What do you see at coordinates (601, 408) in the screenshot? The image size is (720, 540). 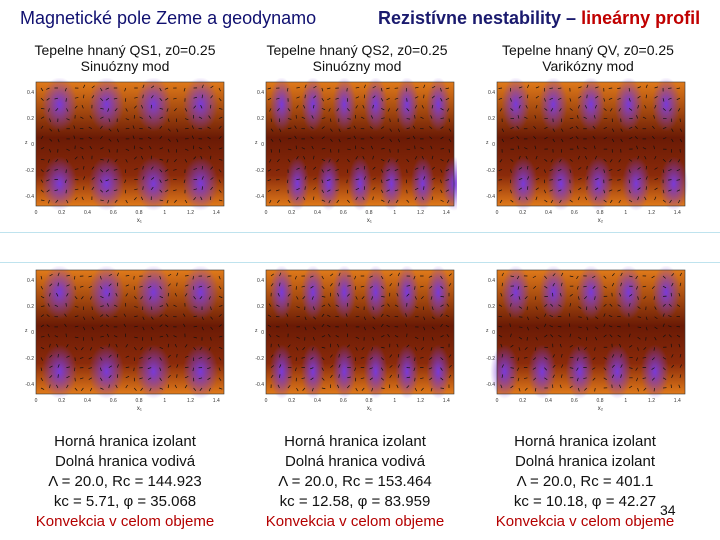 I see `x-axis-label: x₂` at bounding box center [601, 408].